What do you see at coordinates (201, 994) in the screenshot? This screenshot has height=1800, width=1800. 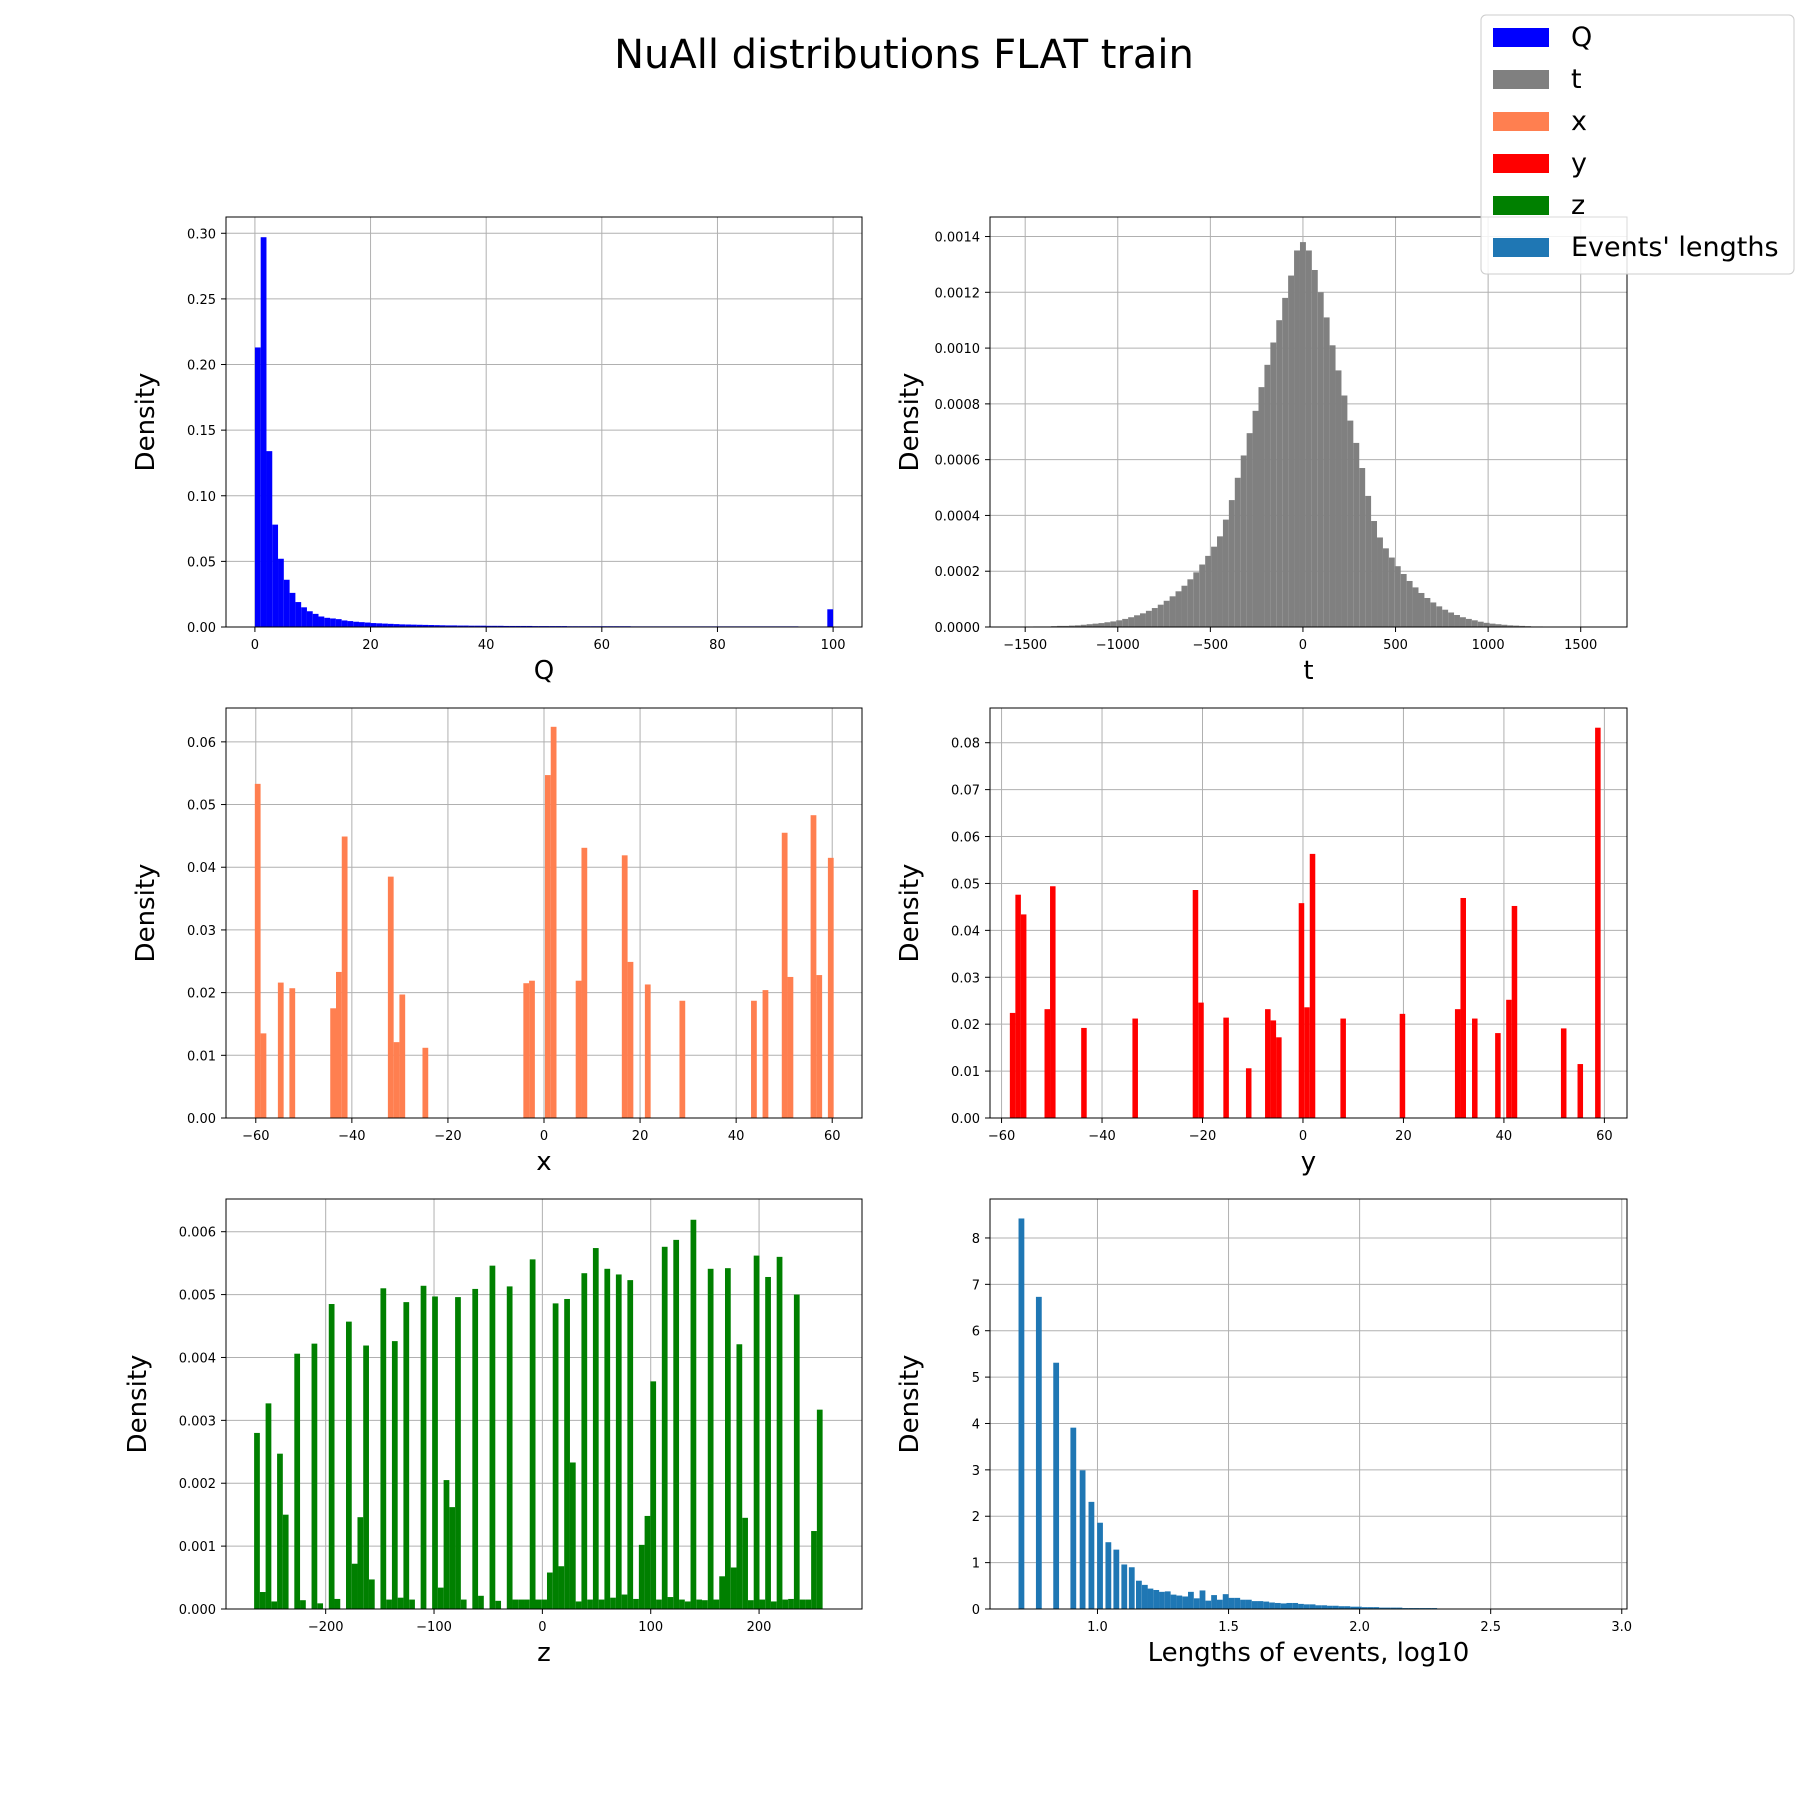 I see `y-tick-label: 0.02` at bounding box center [201, 994].